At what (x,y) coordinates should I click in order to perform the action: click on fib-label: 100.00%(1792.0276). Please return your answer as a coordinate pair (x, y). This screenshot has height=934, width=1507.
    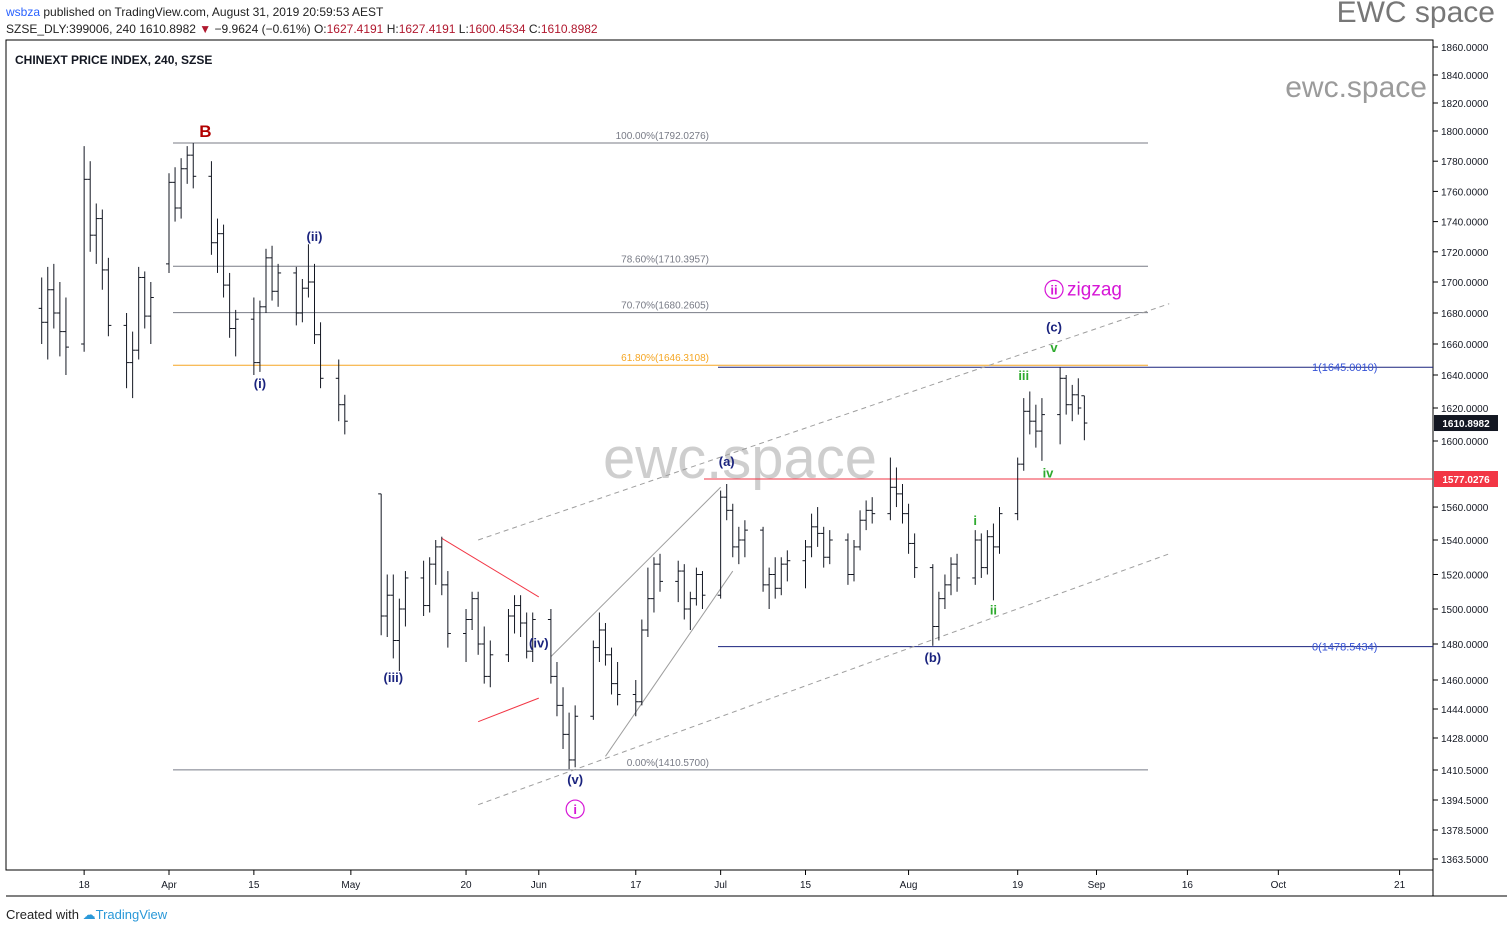
    Looking at the image, I should click on (662, 136).